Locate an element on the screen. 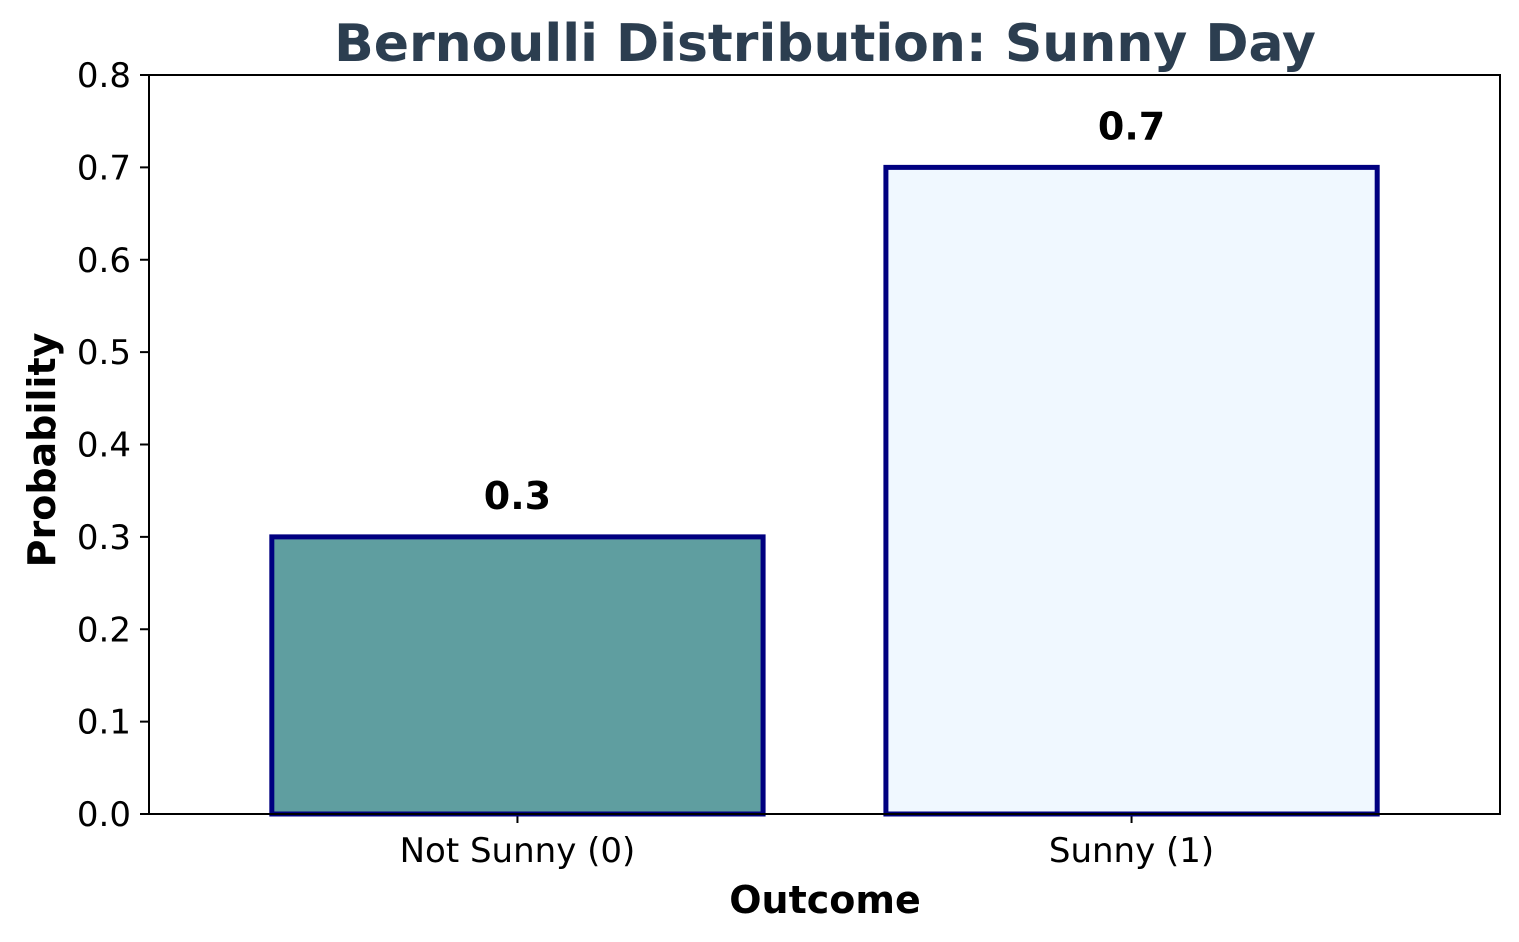  y-tick-label: 0.1 is located at coordinates (104, 723).